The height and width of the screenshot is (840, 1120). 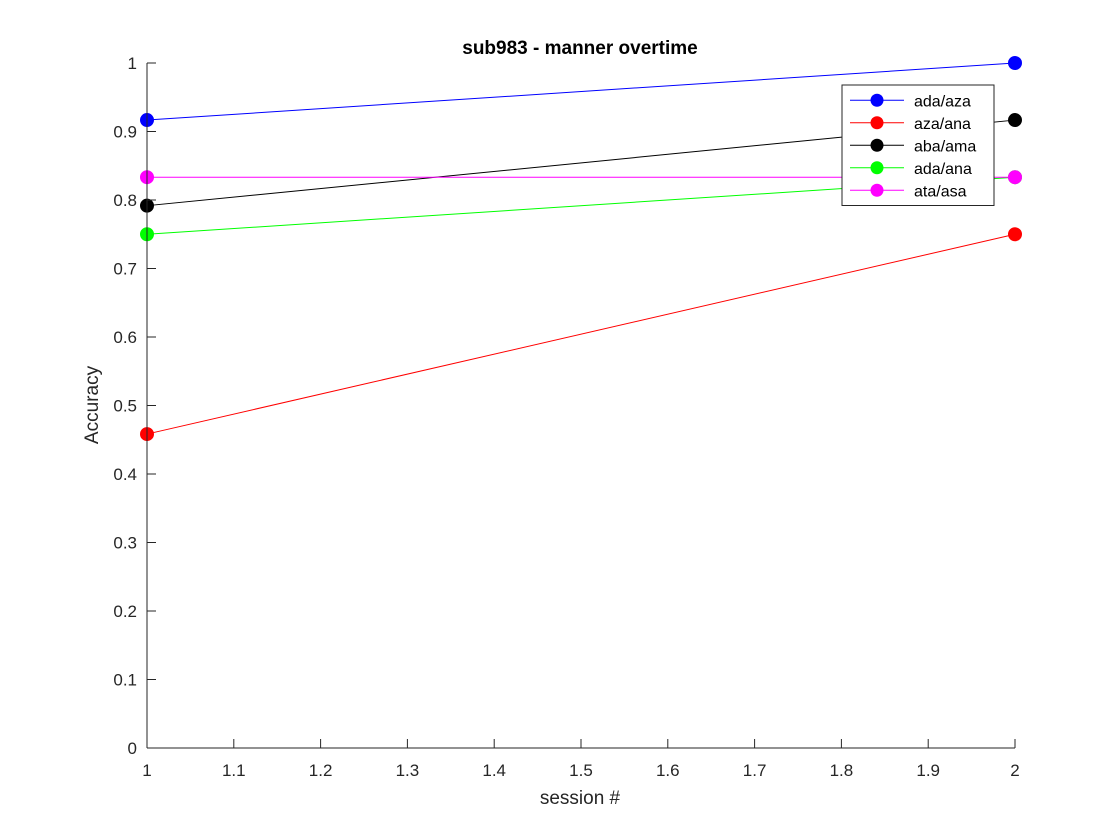 What do you see at coordinates (125, 269) in the screenshot?
I see `y-tick-label: 0.7` at bounding box center [125, 269].